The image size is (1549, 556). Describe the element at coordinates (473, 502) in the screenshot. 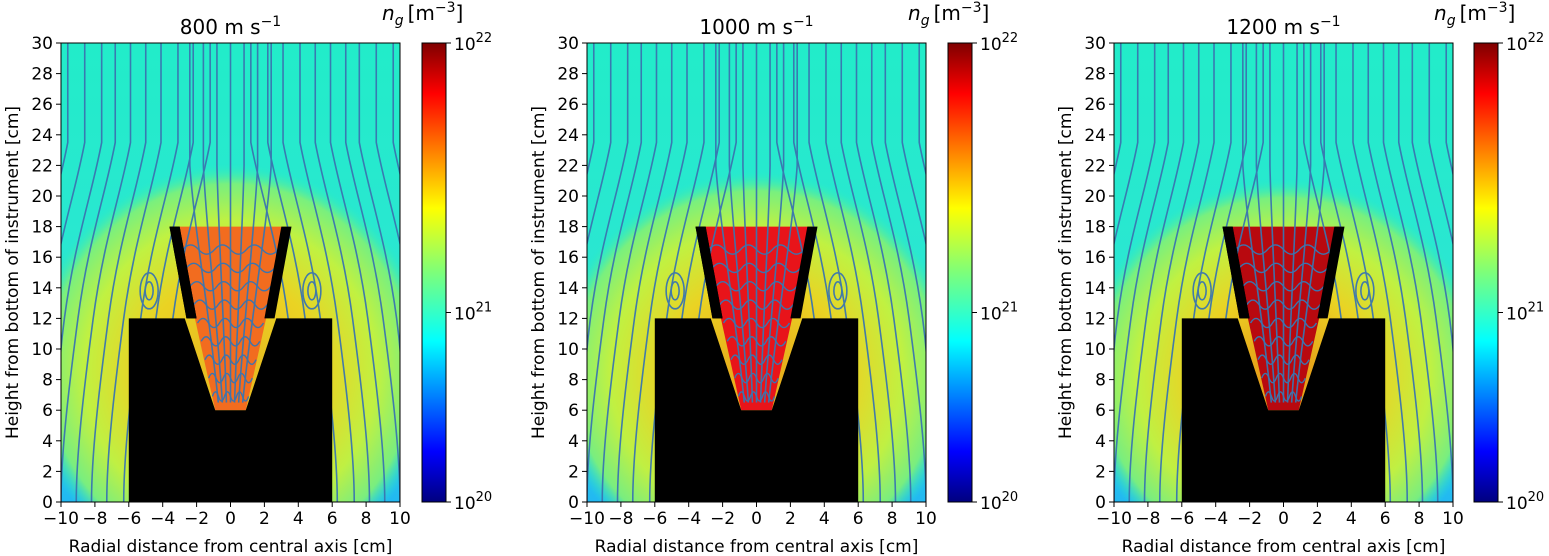

I see `colorbar-tick-label: 1020` at that location.